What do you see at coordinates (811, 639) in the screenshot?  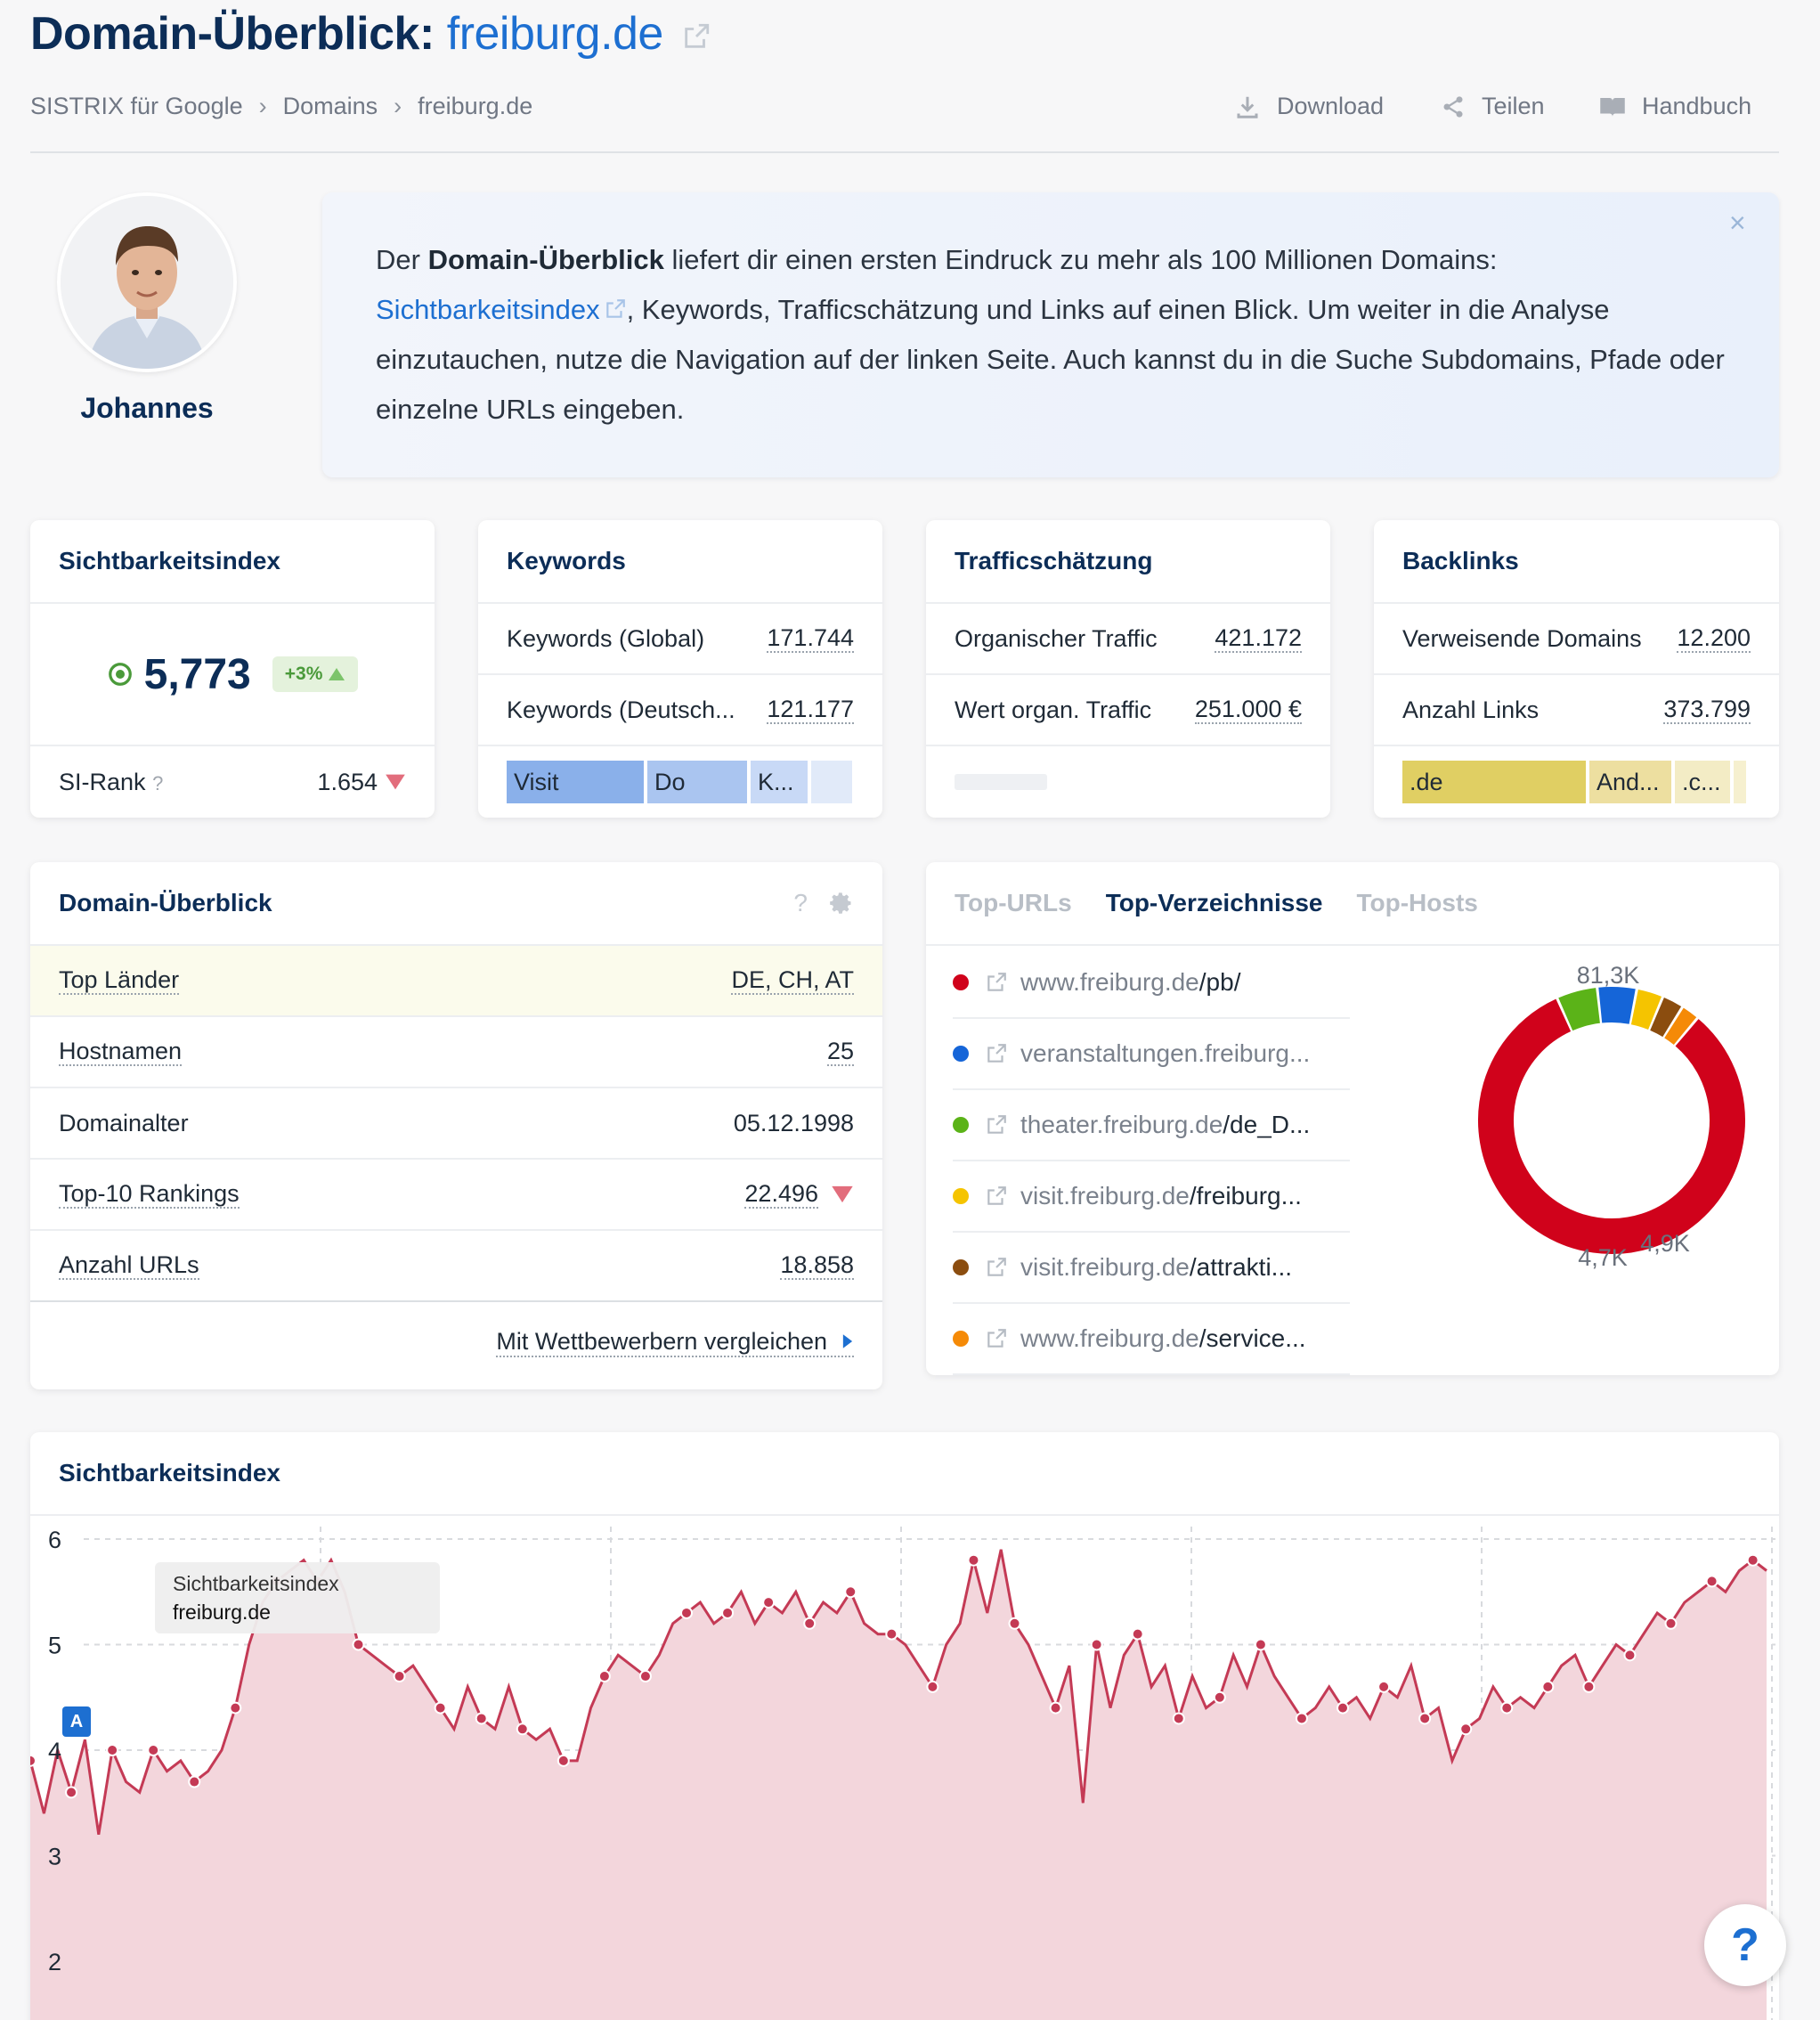 I see `kv-value: 171.744` at bounding box center [811, 639].